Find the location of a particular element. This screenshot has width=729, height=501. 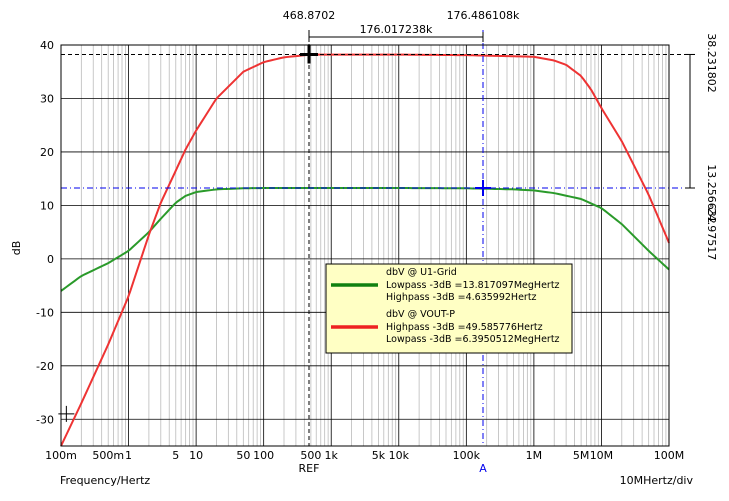

y-tick-label: 40 is located at coordinates (47, 45).